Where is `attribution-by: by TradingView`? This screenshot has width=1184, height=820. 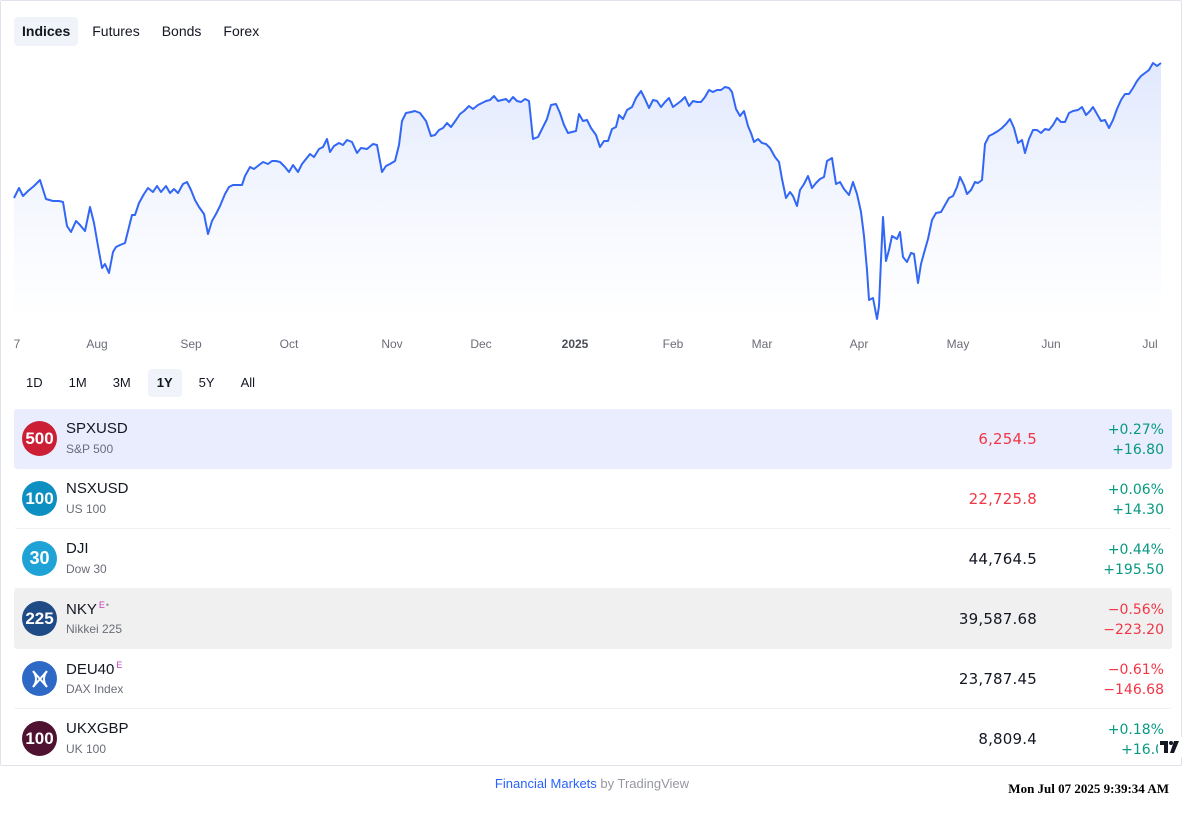 attribution-by: by TradingView is located at coordinates (643, 783).